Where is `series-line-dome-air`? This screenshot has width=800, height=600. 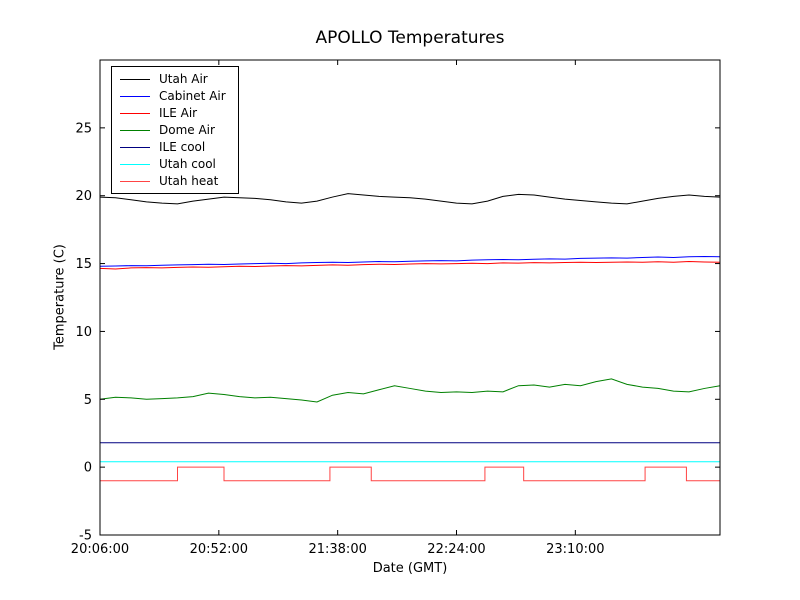 series-line-dome-air is located at coordinates (410, 390).